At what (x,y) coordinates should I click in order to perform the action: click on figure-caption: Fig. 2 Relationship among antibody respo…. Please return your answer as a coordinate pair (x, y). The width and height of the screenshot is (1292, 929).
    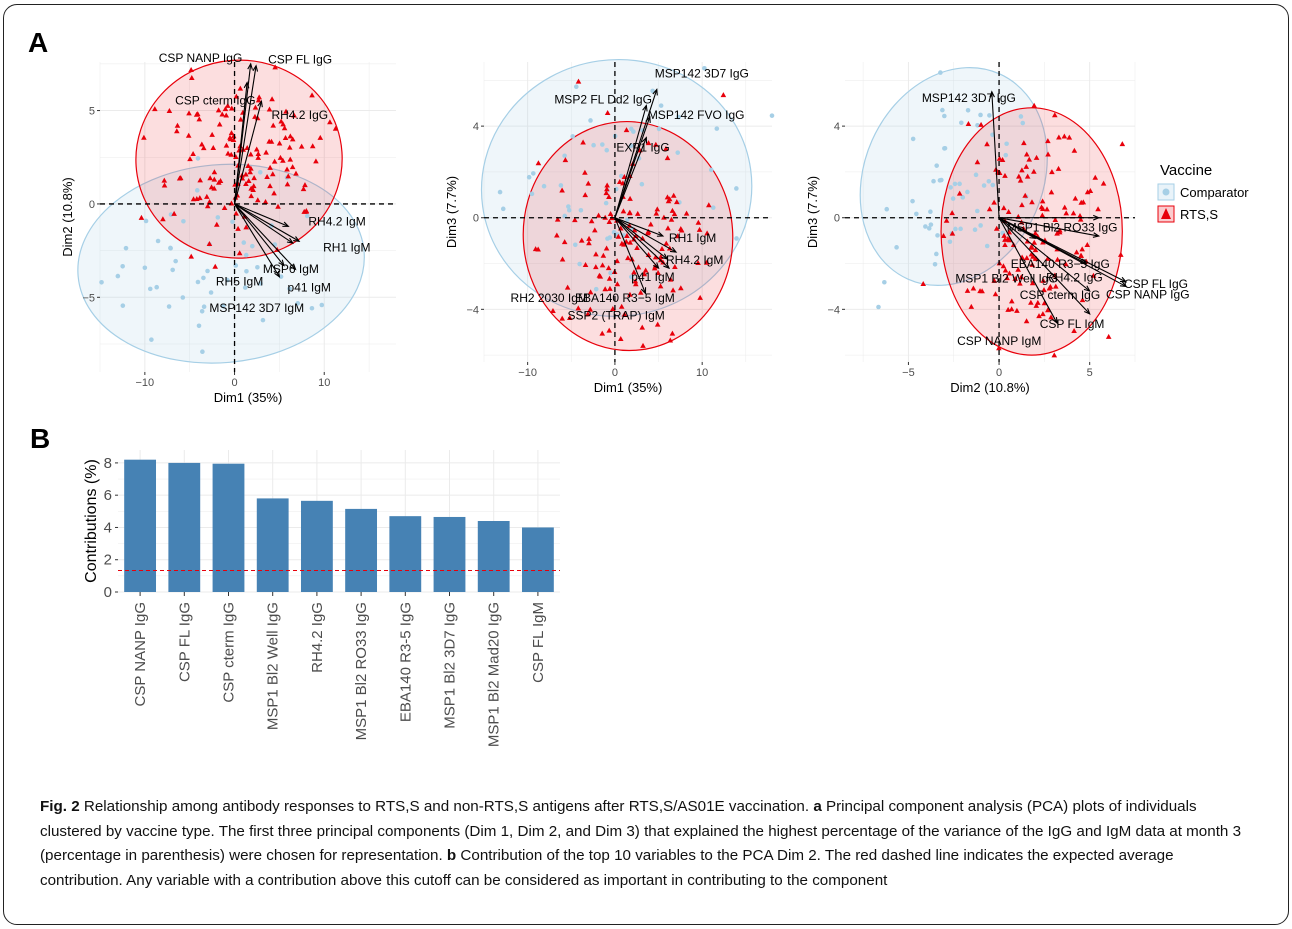
    Looking at the image, I should click on (650, 844).